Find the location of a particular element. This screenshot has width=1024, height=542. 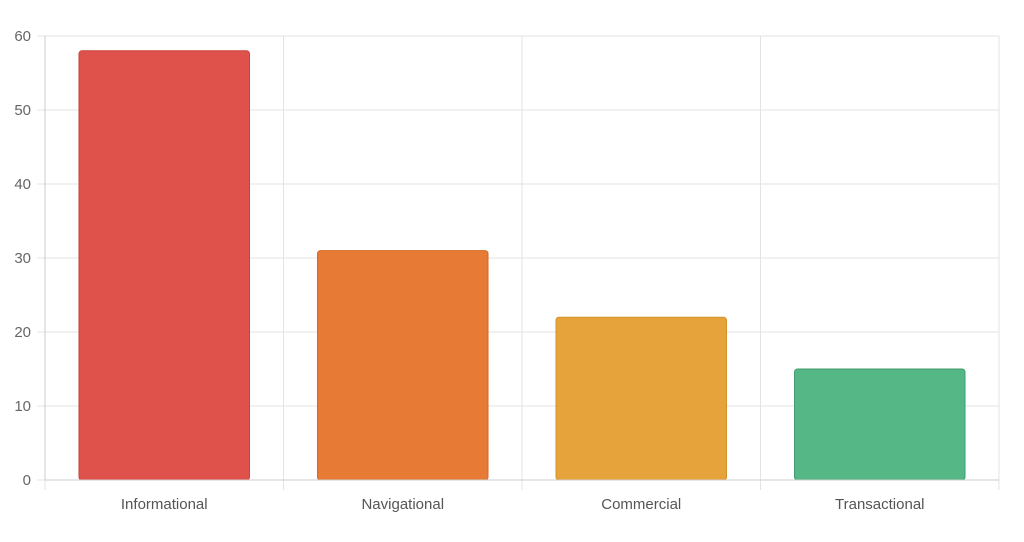

y-tick-label: 60 is located at coordinates (22, 36).